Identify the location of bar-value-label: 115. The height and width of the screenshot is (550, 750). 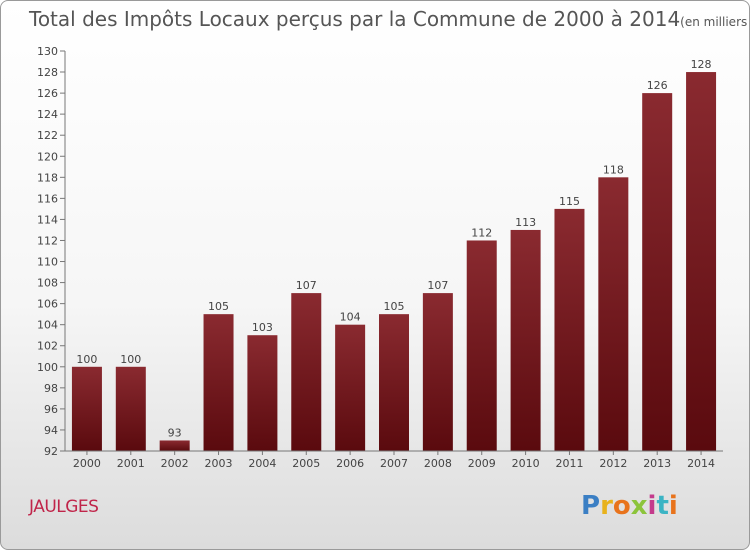
(569, 201).